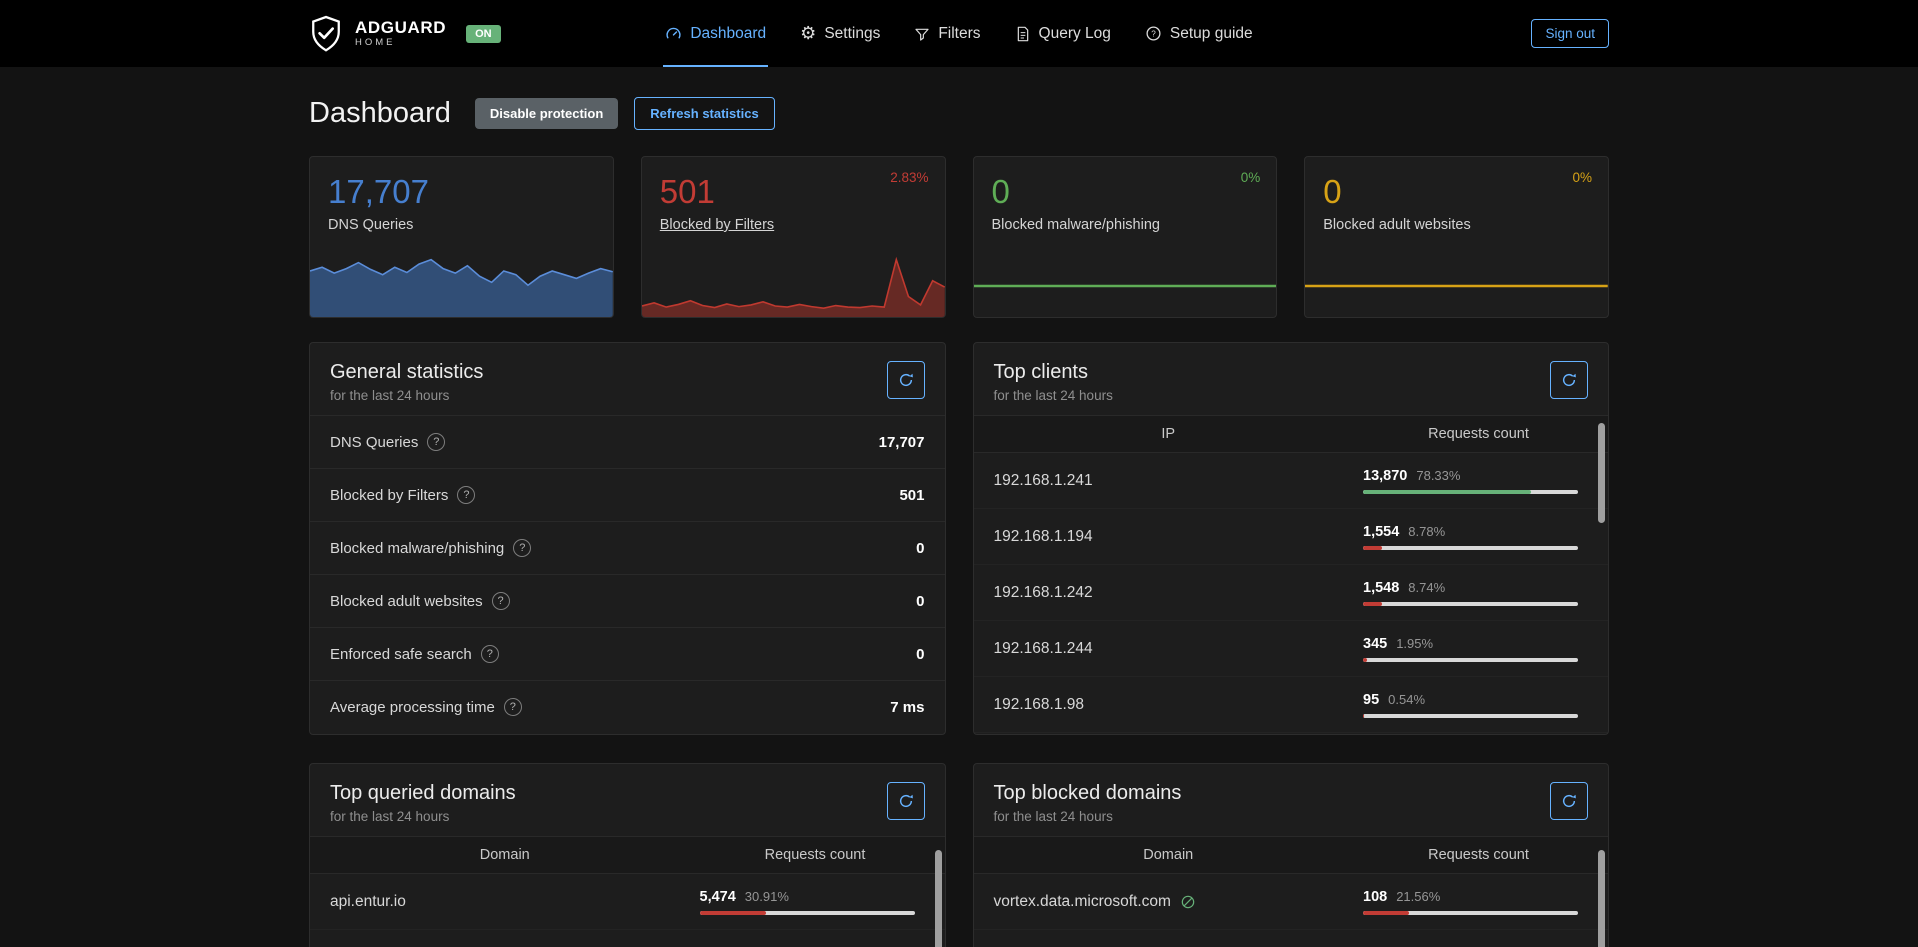 This screenshot has height=947, width=1918. I want to click on row-label: DNS Queries, so click(374, 442).